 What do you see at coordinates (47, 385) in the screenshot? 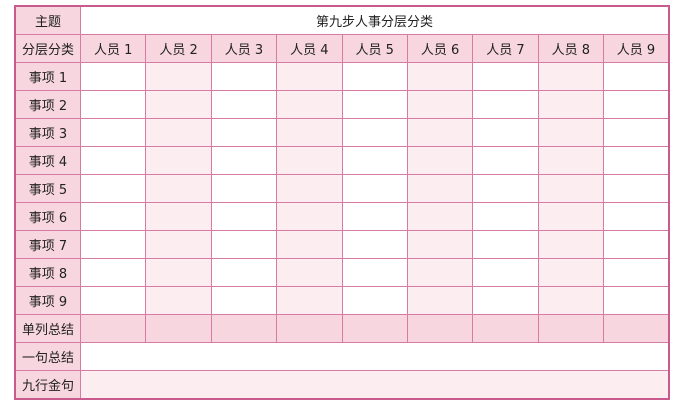
I see `golden-line-label: 九行金句` at bounding box center [47, 385].